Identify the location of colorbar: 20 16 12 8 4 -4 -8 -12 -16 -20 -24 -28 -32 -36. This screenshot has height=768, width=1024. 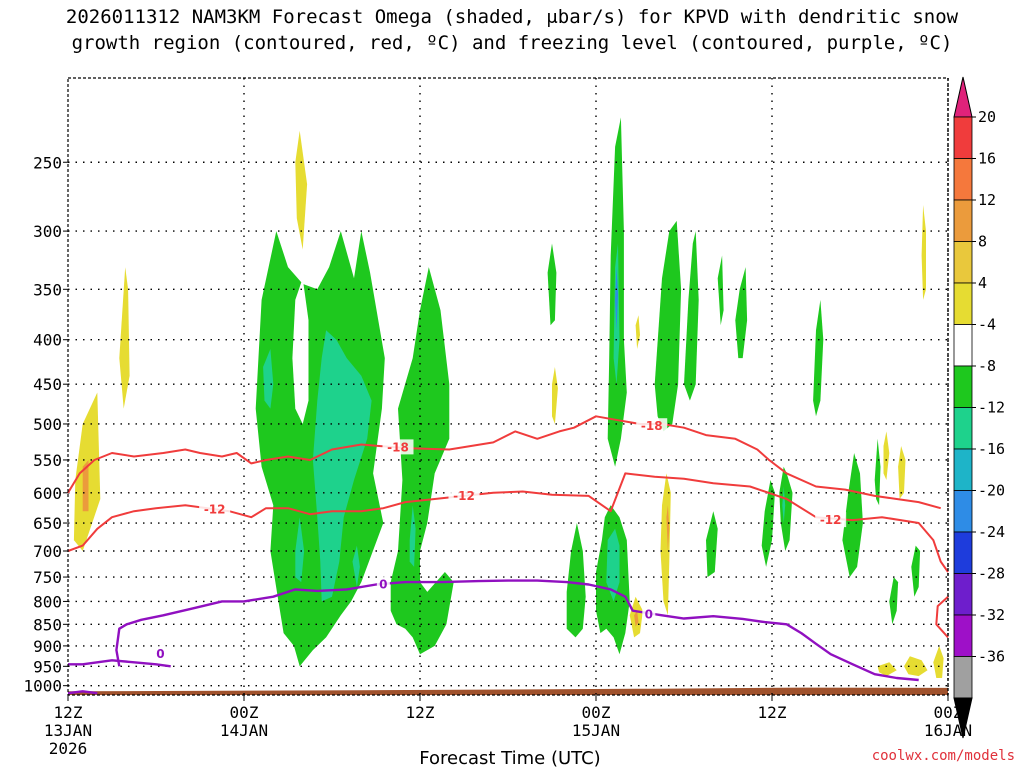
(979, 407).